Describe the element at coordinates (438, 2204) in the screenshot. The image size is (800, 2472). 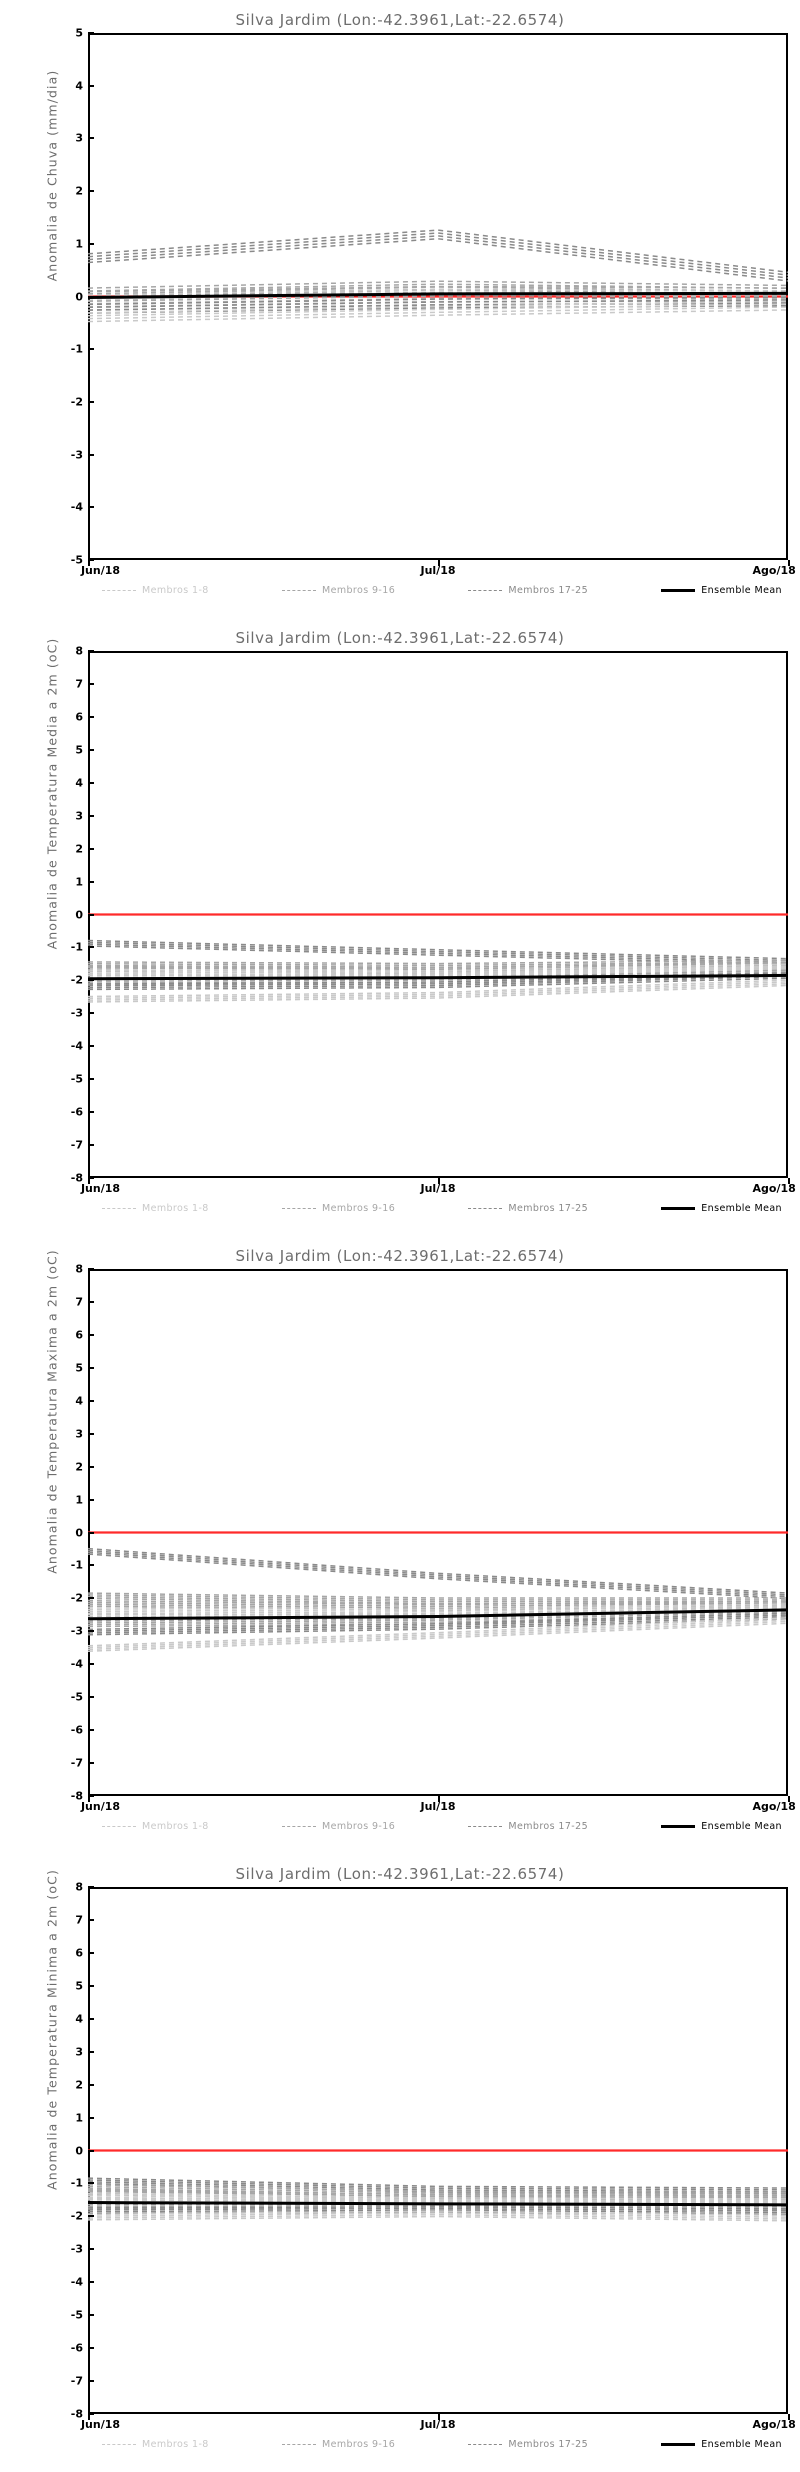
I see `ensemble-mean-line` at that location.